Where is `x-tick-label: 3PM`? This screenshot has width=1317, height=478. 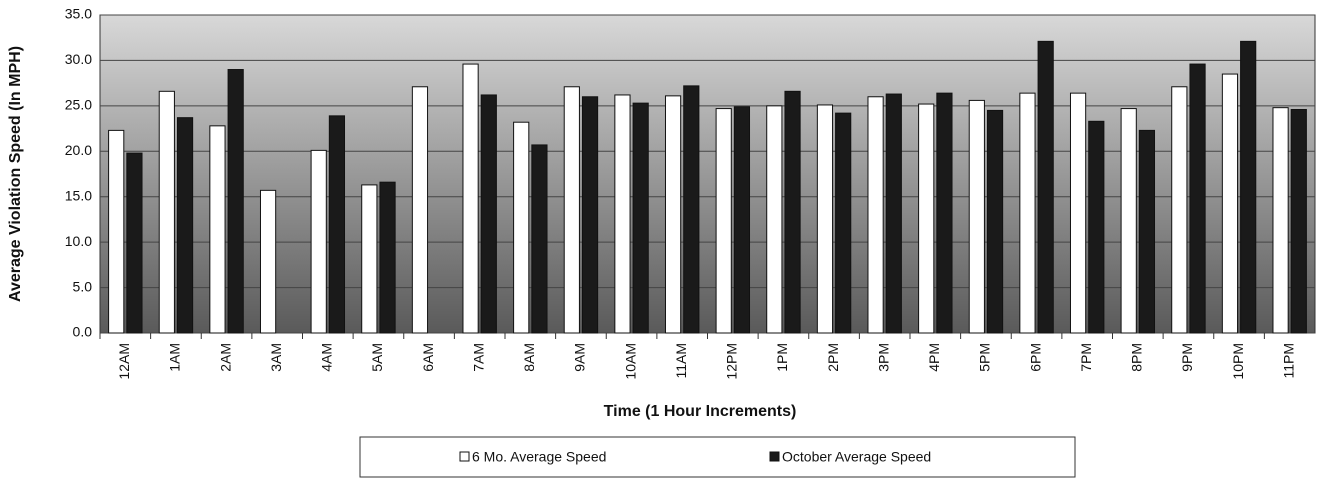
x-tick-label: 3PM is located at coordinates (883, 357).